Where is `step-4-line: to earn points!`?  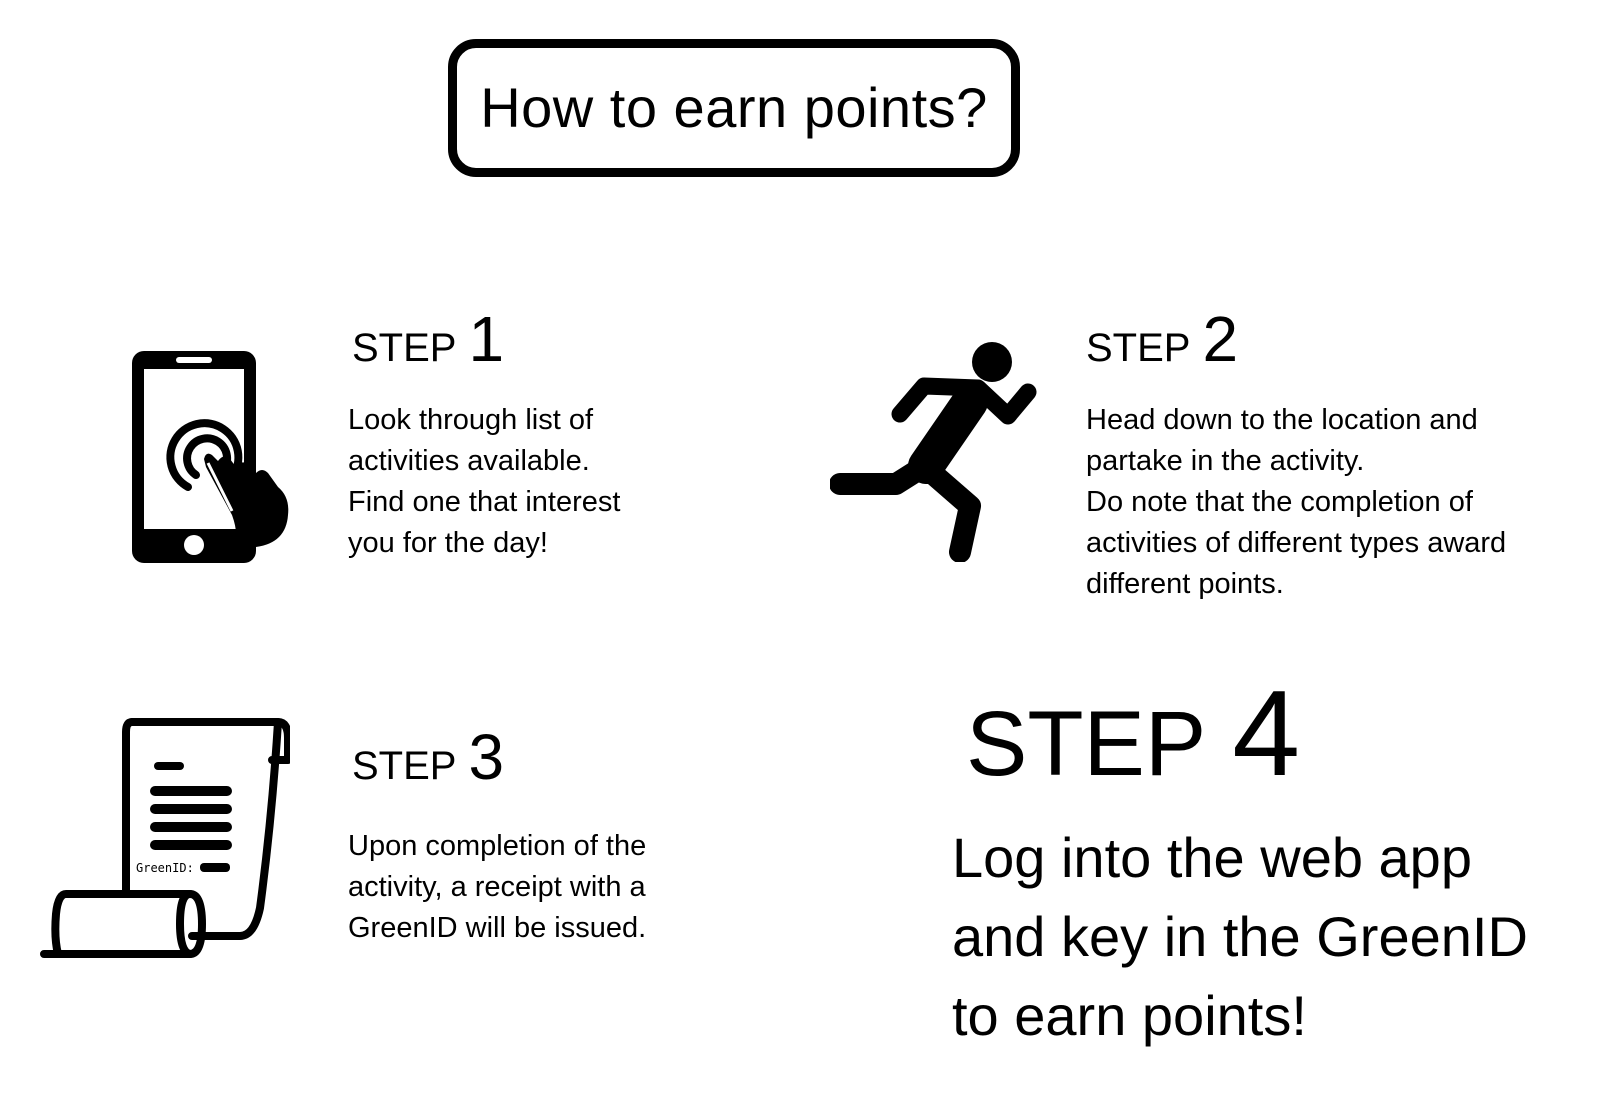
step-4-line: to earn points! is located at coordinates (1129, 1015).